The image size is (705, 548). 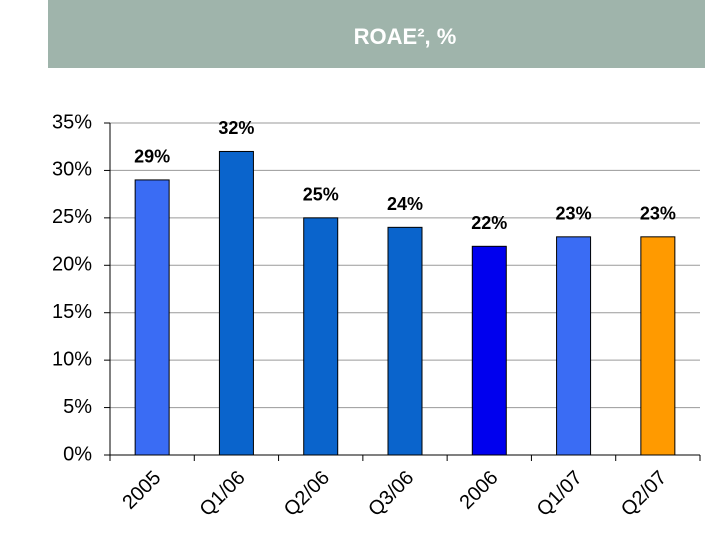 I want to click on value-label: 22%, so click(x=489, y=223).